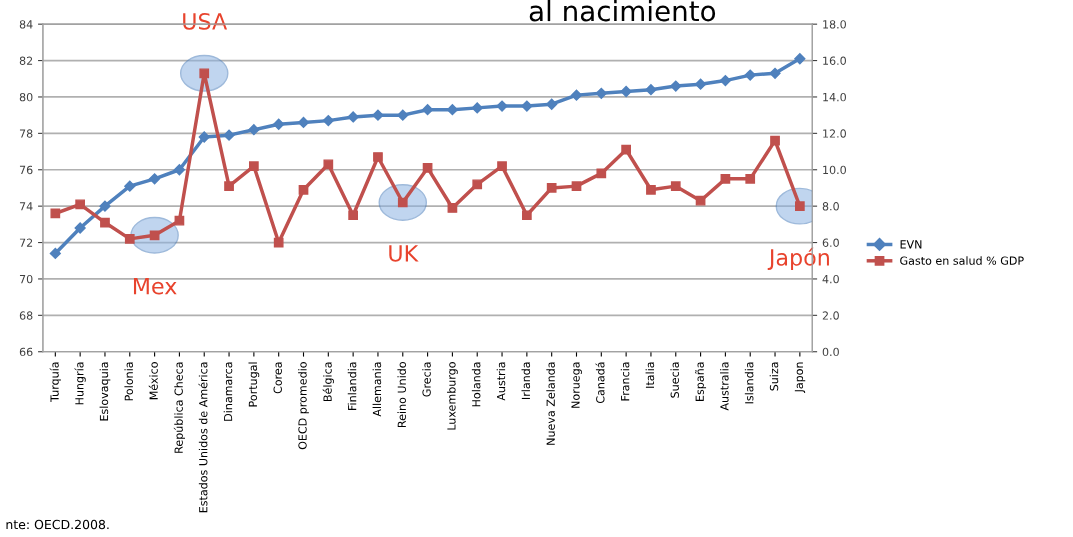 This screenshot has width=1073, height=537. What do you see at coordinates (26, 352) in the screenshot?
I see `y-tick-label: 66` at bounding box center [26, 352].